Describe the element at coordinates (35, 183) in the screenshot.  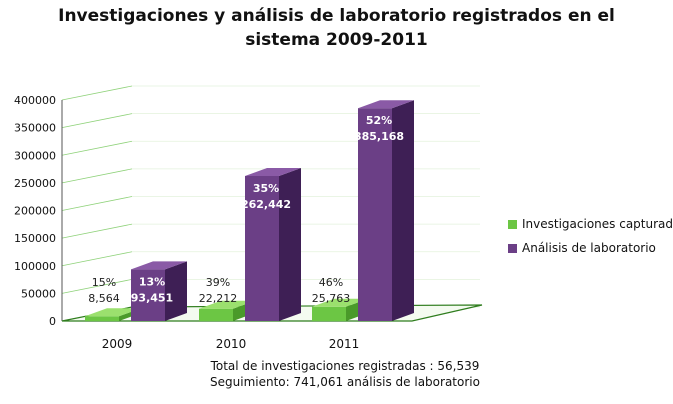
I see `y-tick-label-5: 250000` at that location.